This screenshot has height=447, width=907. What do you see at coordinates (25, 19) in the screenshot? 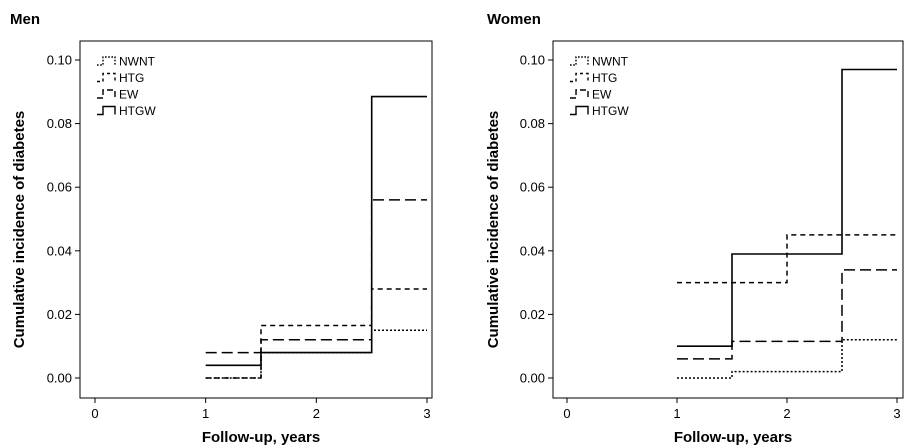
I see `chart-title: Men` at bounding box center [25, 19].